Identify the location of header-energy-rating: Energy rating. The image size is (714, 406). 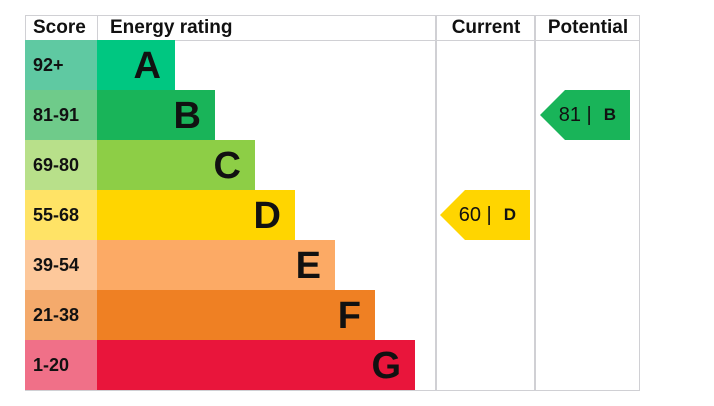
(171, 27).